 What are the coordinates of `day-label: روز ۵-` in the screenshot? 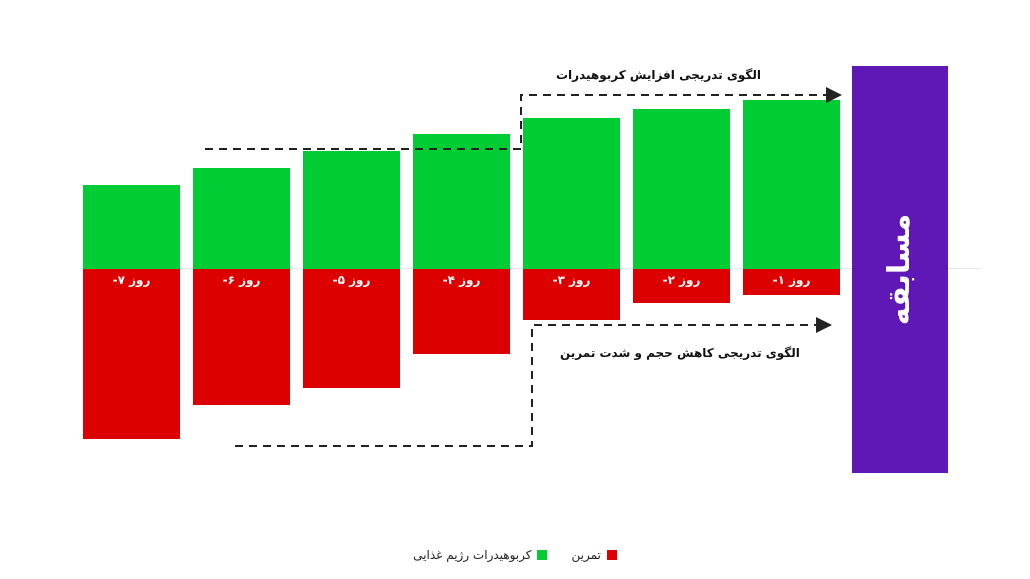 It's located at (351, 280).